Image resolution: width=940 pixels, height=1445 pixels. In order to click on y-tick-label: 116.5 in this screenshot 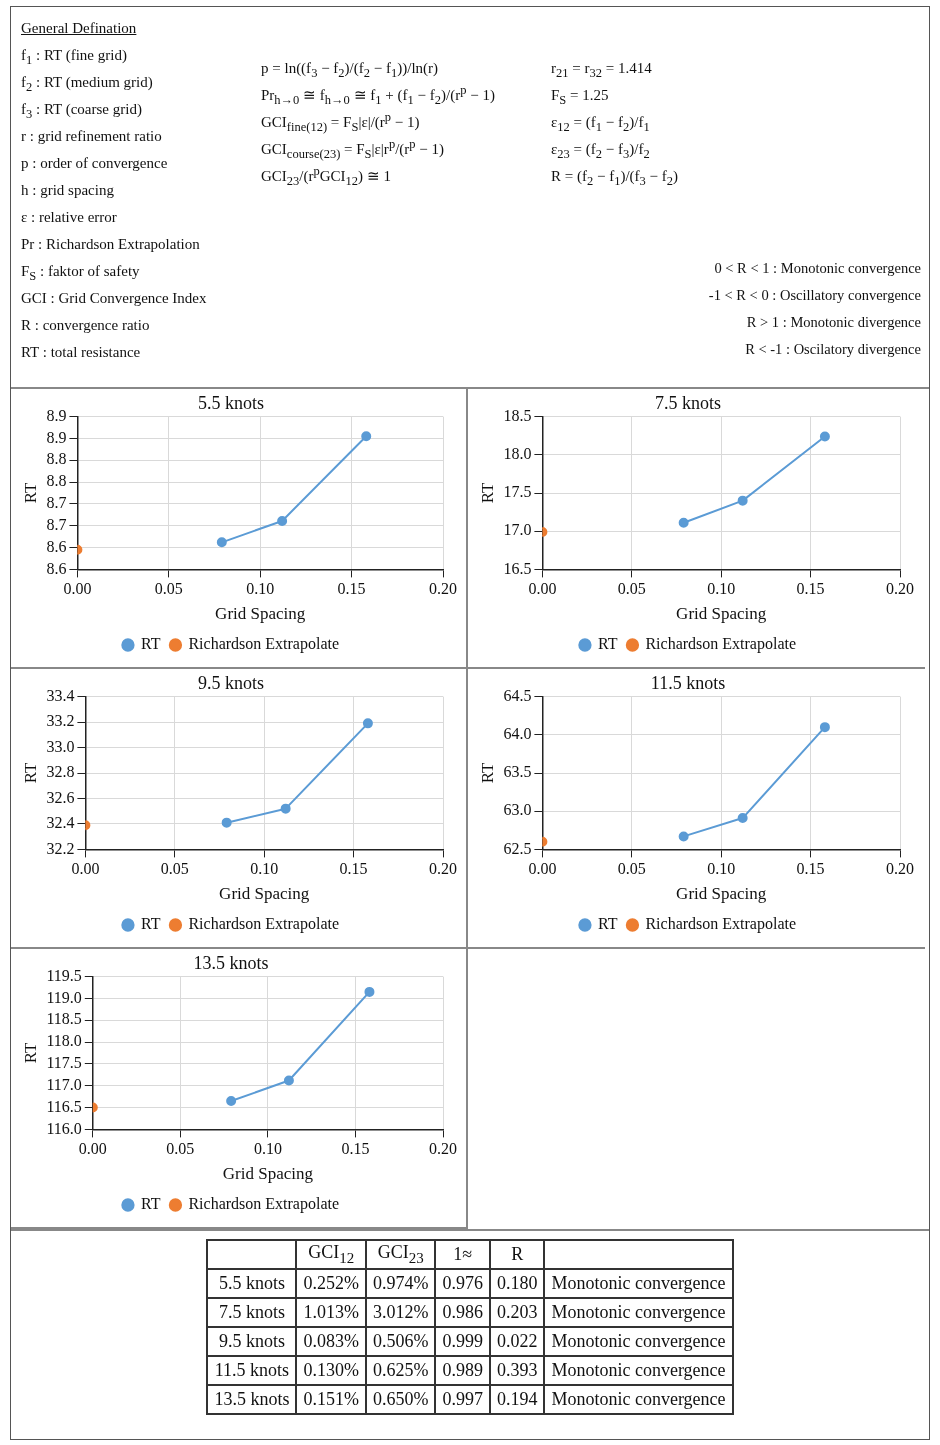, I will do `click(64, 1106)`.